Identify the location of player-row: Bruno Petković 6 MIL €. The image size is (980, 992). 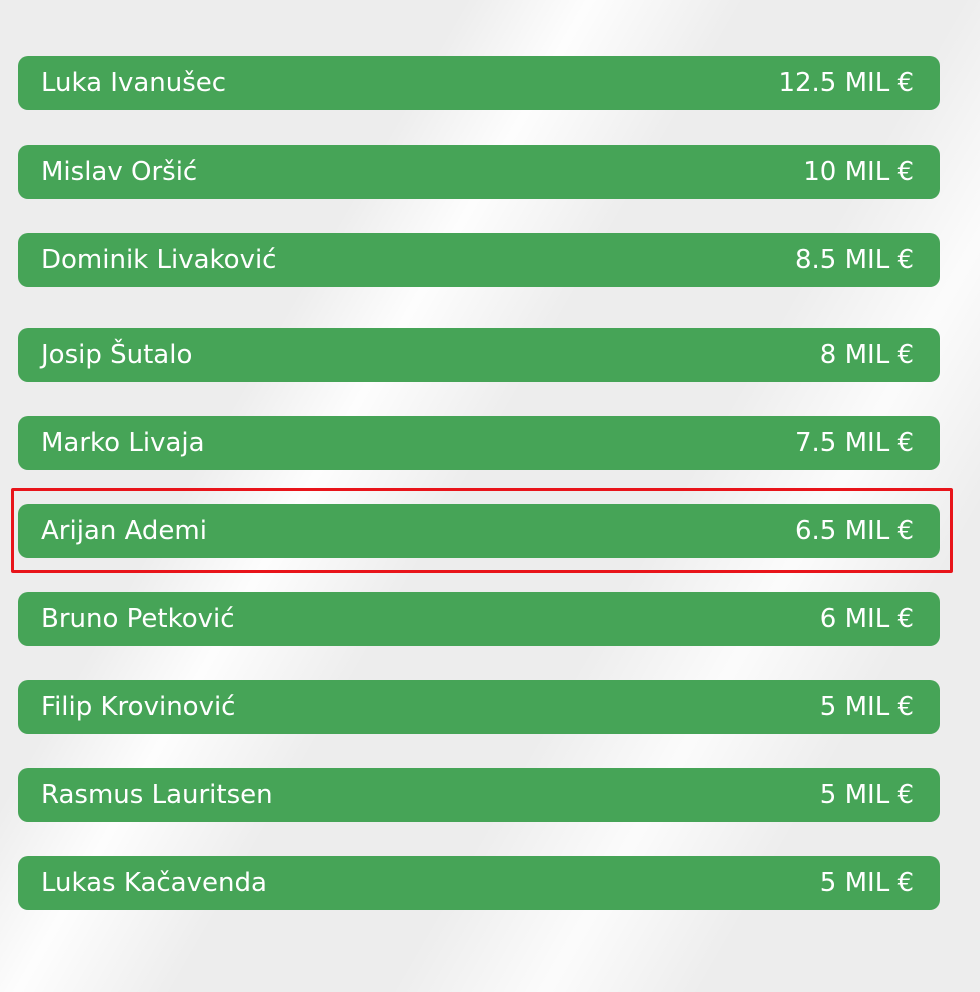
(479, 619).